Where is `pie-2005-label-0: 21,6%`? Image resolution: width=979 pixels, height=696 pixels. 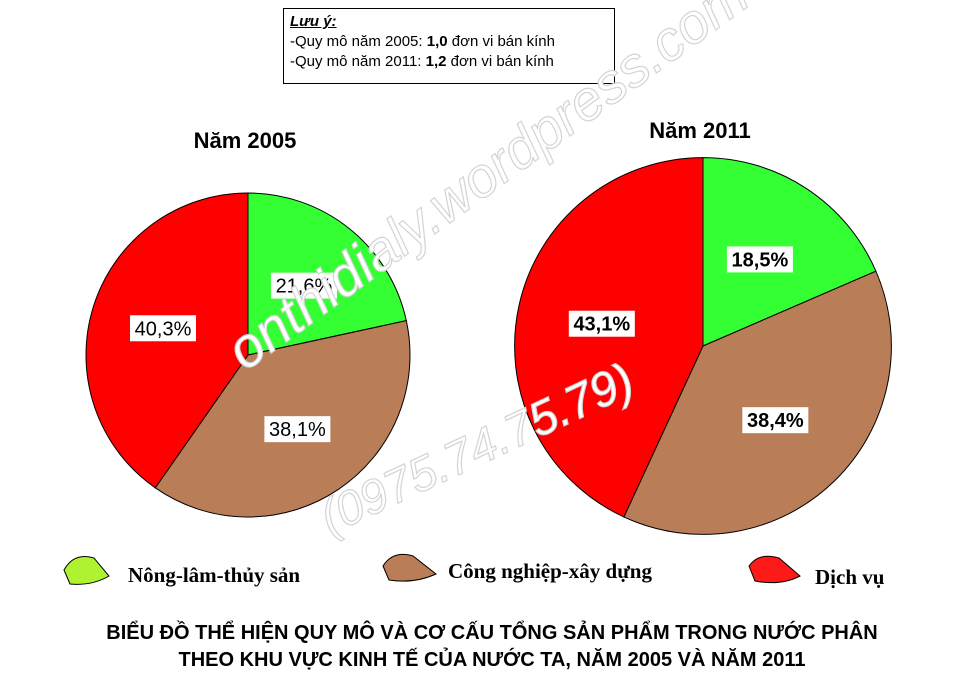 pie-2005-label-0: 21,6% is located at coordinates (304, 287).